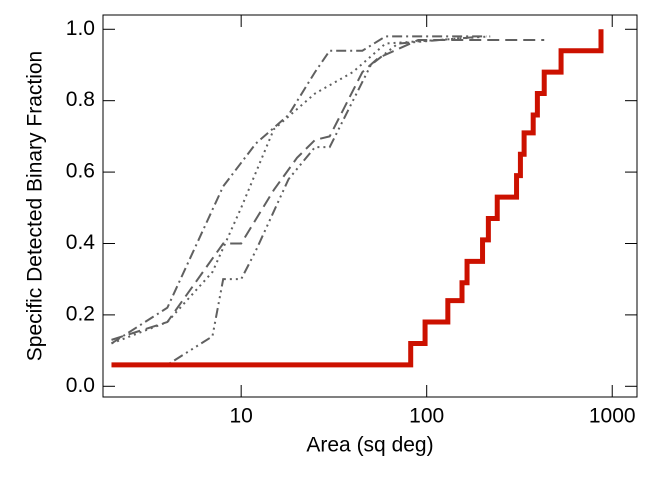  Describe the element at coordinates (80, 313) in the screenshot. I see `y-tick-label: 0.2` at that location.